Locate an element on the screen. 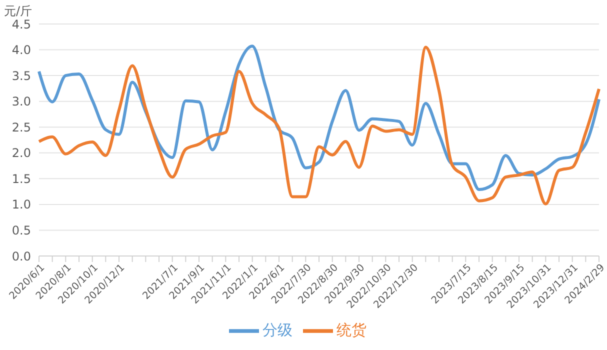 This screenshot has height=350, width=607. y-tick-label: 2.0 is located at coordinates (21, 153).